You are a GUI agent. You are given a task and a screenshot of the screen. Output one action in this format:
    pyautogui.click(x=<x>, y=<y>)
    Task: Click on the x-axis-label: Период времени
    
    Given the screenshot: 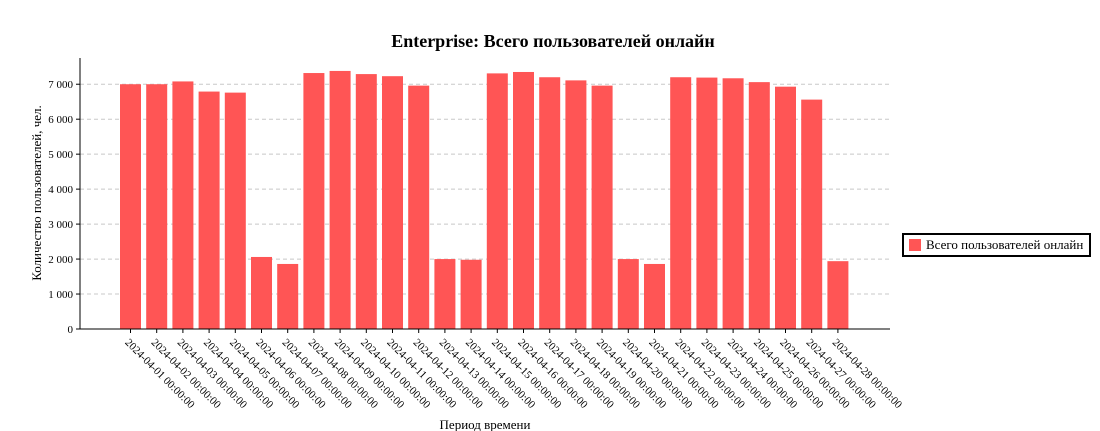 What is the action you would take?
    pyautogui.click(x=485, y=424)
    